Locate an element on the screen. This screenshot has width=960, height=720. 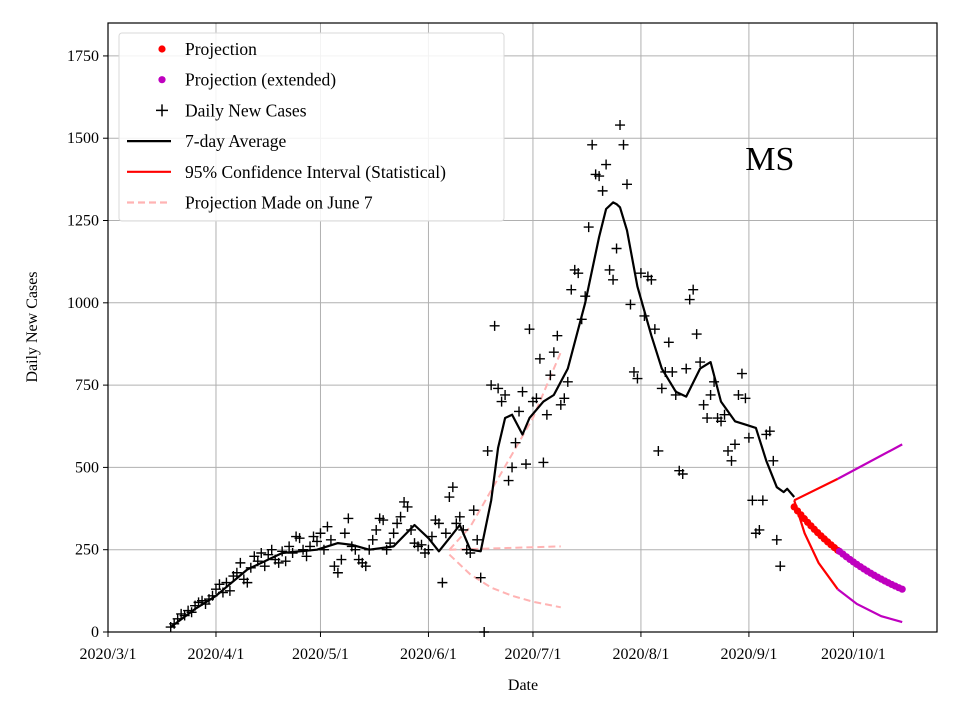
y-tick-label: 250 is located at coordinates (87, 550).